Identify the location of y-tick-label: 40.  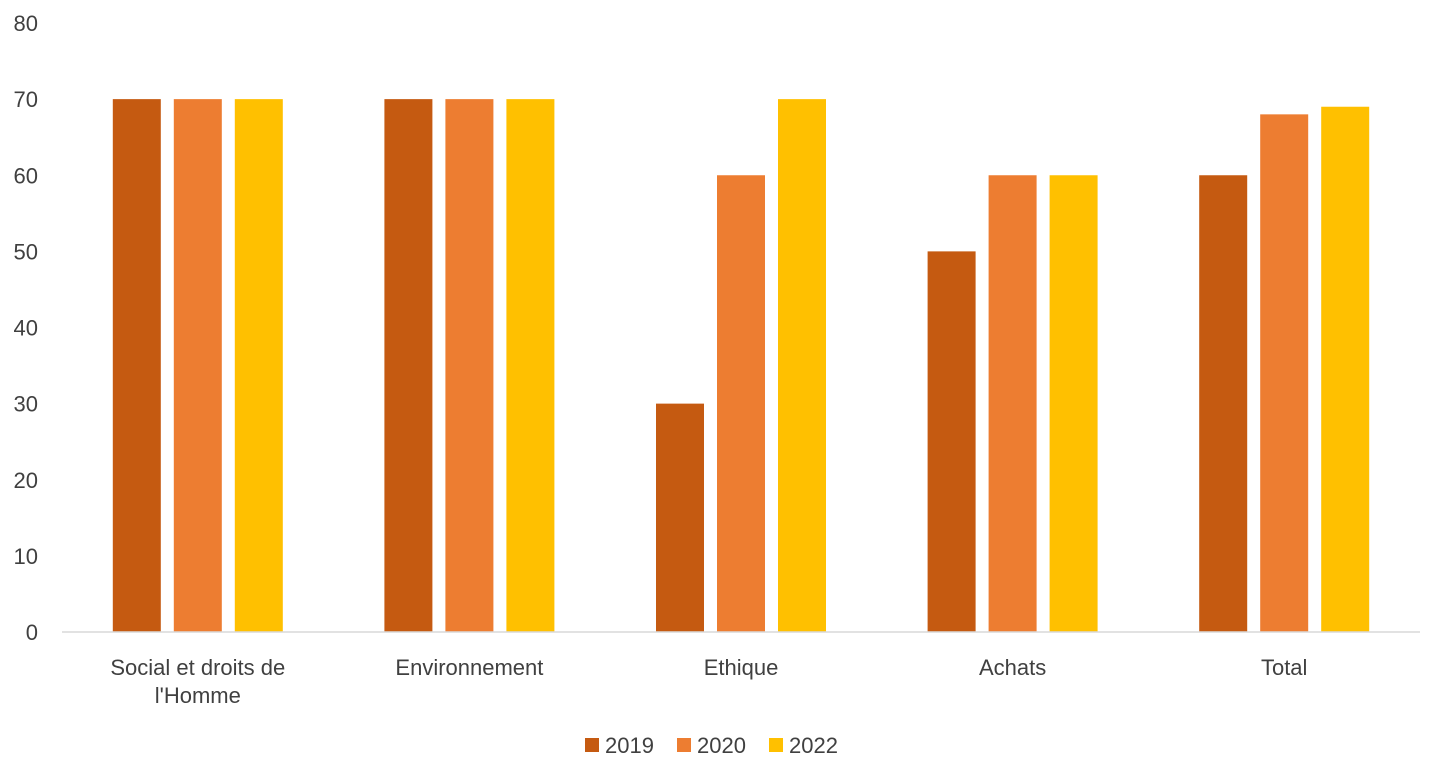
(26, 328).